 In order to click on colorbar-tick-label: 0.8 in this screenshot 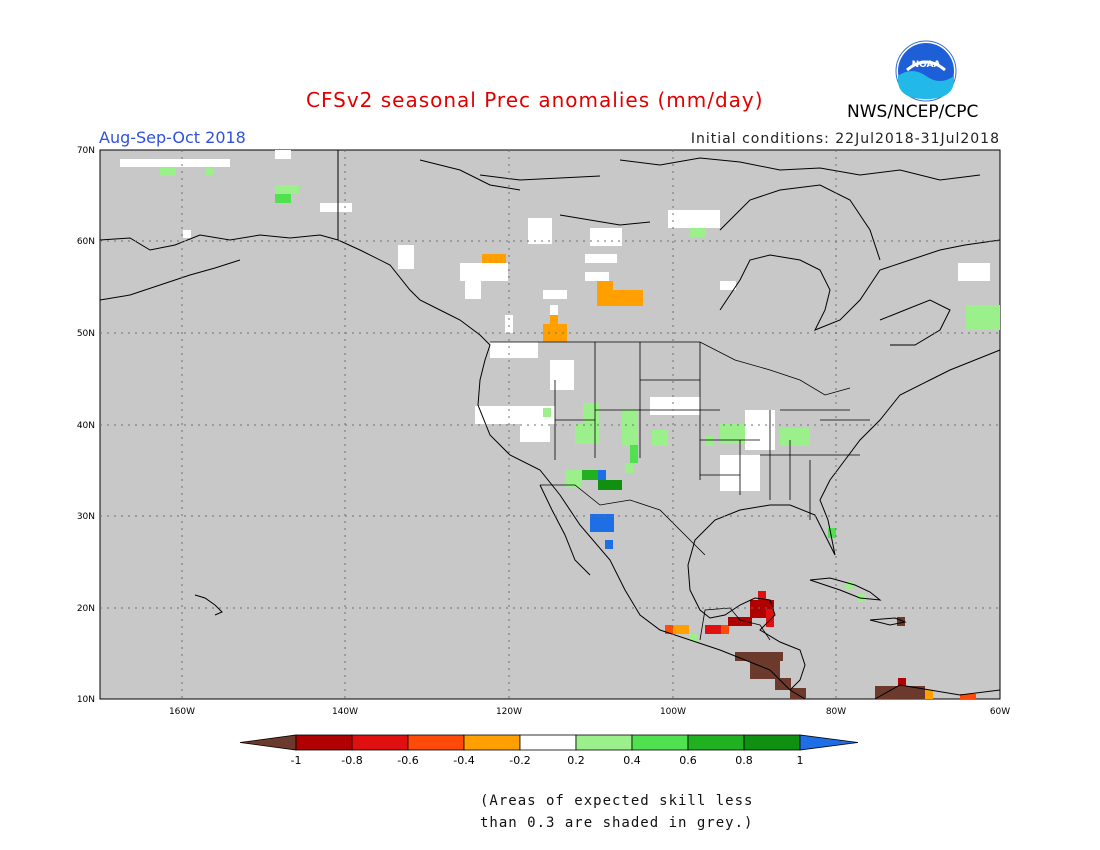, I will do `click(744, 760)`.